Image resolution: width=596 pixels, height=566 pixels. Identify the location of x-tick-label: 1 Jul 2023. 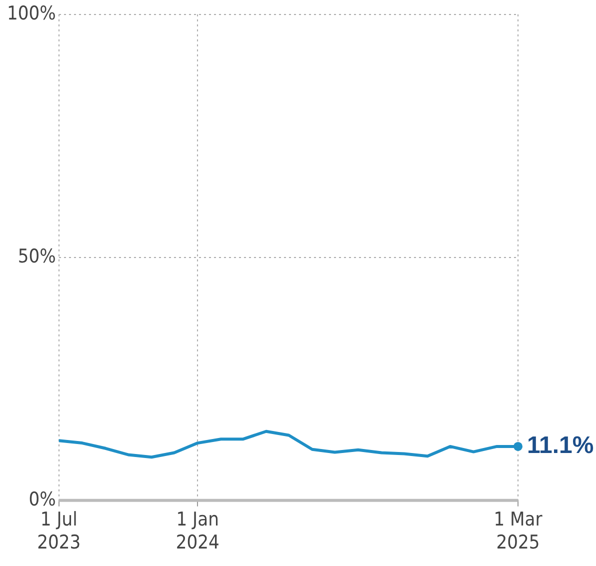
(59, 531).